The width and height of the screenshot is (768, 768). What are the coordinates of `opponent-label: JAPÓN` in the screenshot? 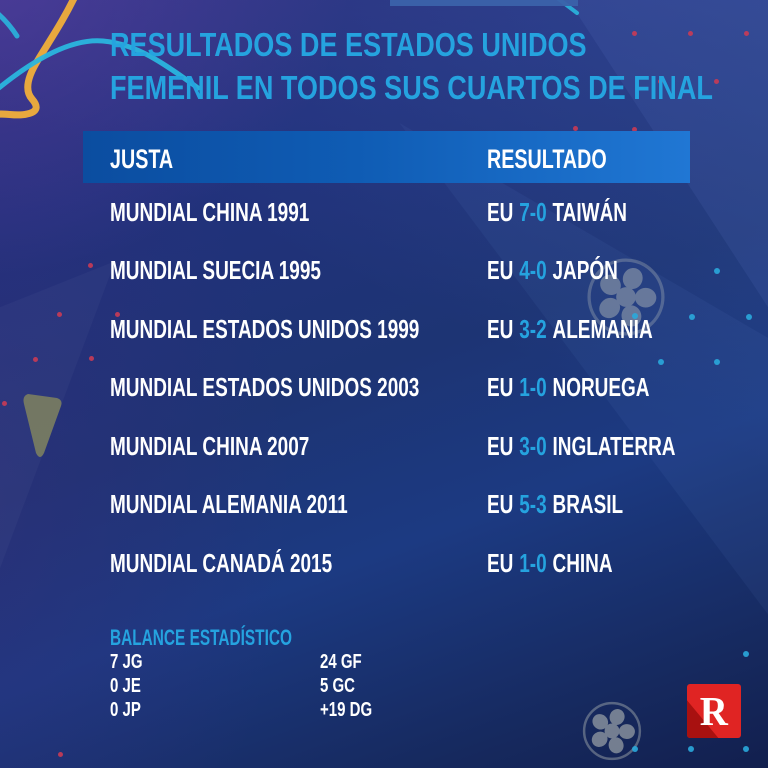 It's located at (585, 270).